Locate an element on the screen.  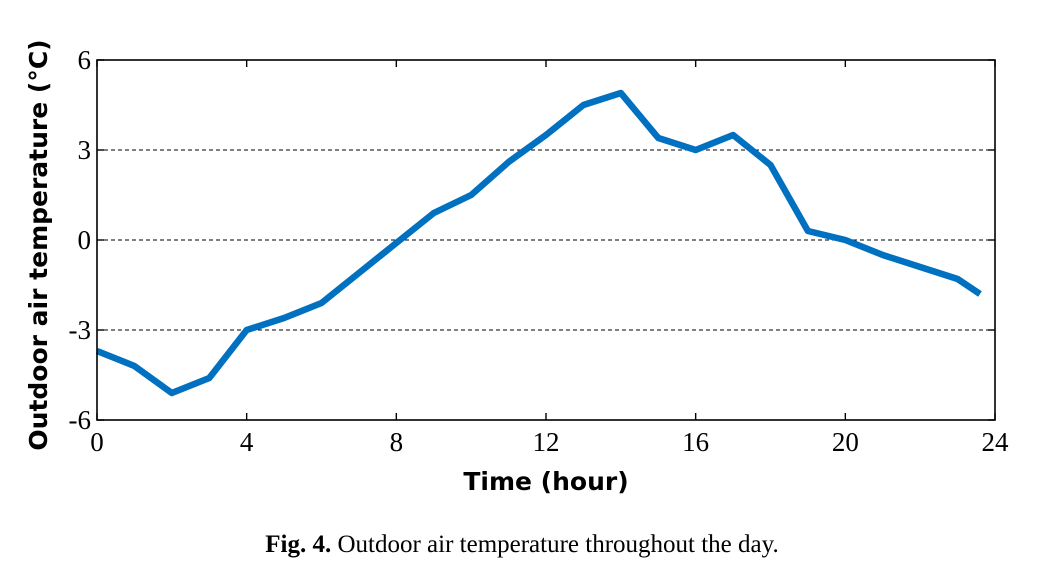
y-tick-label: 3 is located at coordinates (85, 150).